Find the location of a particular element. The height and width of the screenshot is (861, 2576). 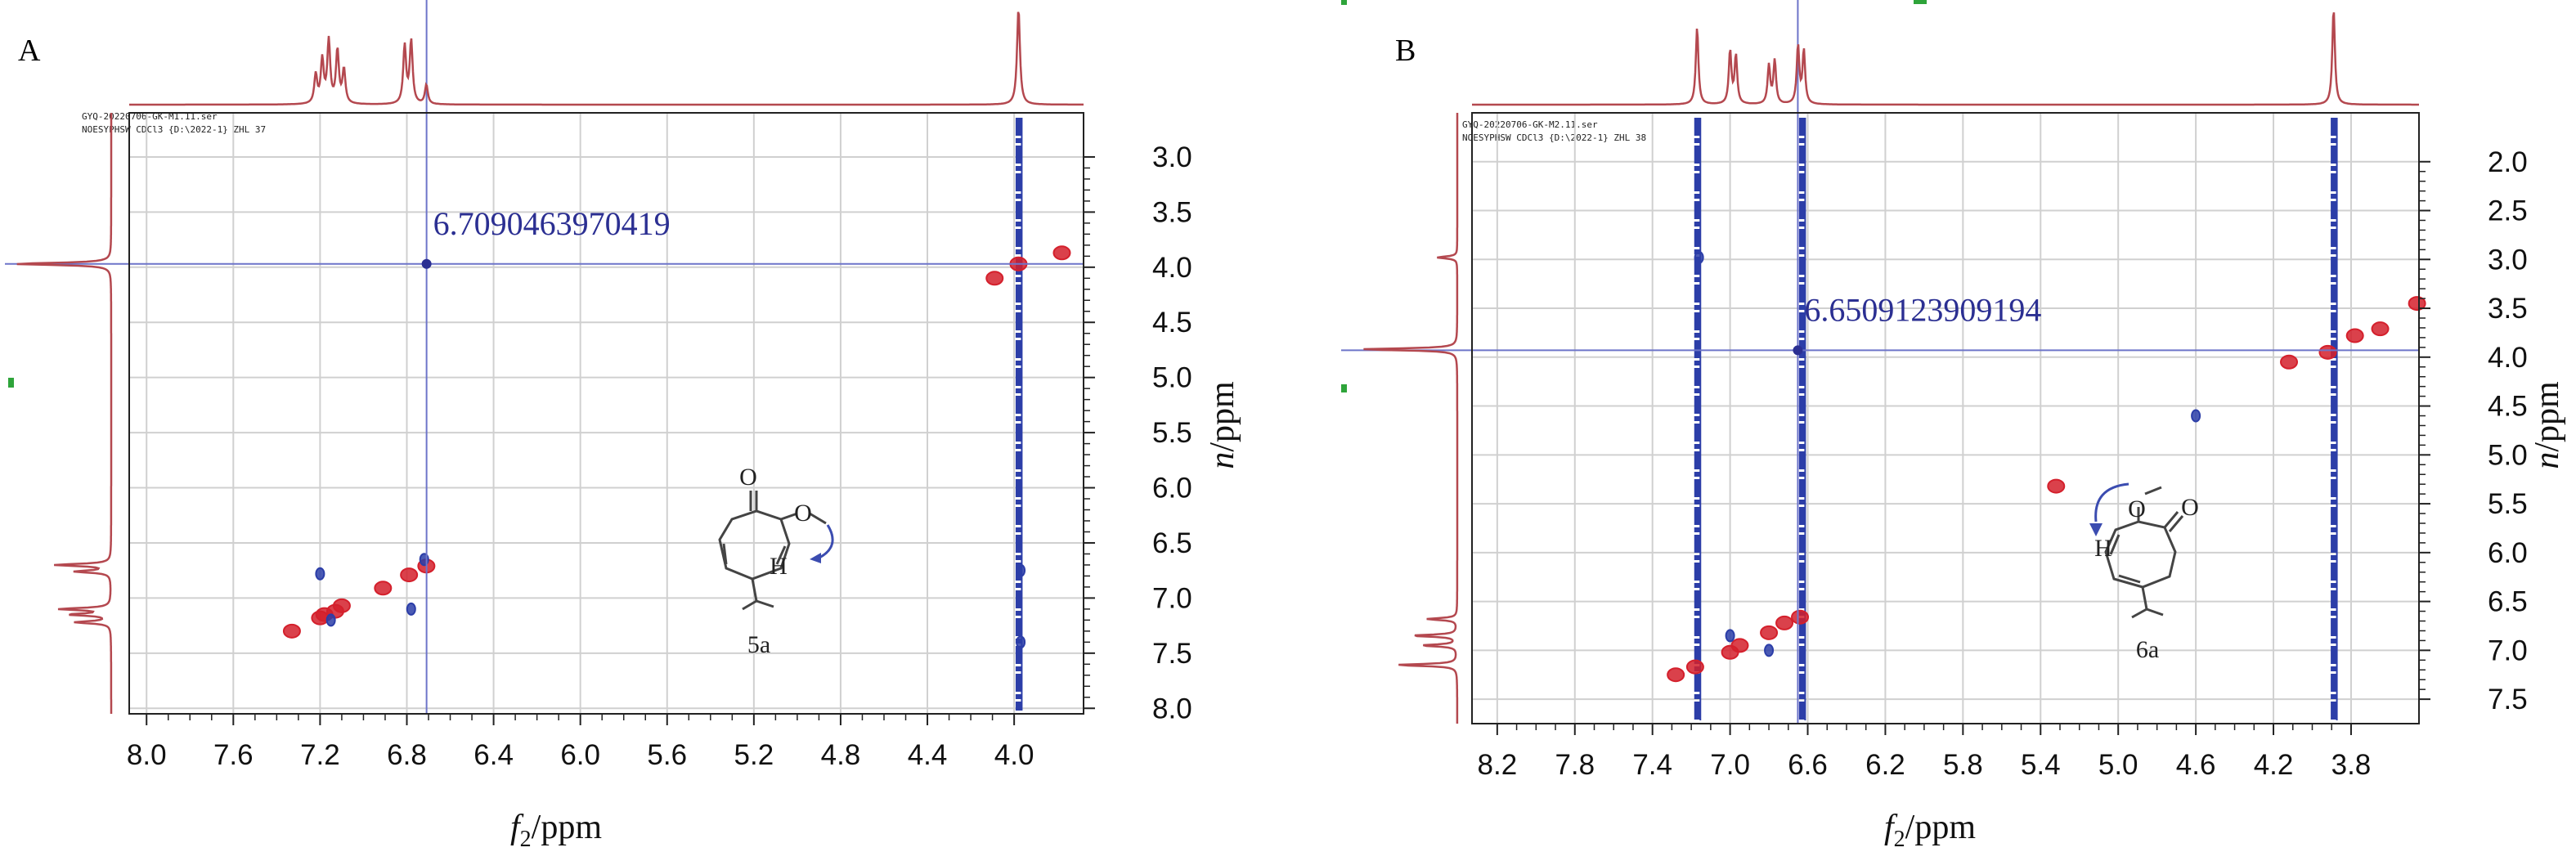

structure-6a is located at coordinates (2136, 550).